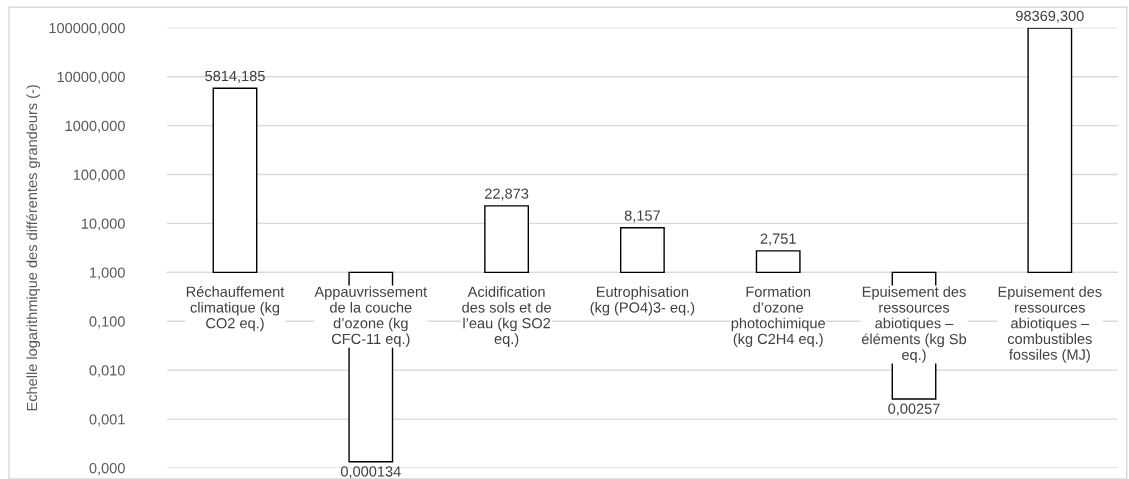  I want to click on y-tick-label: 0,010, so click(107, 371).